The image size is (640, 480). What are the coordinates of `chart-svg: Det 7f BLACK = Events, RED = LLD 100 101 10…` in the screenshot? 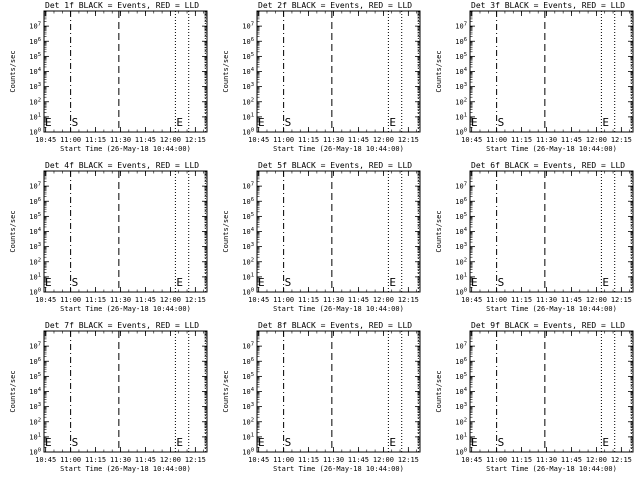 It's located at (108, 397).